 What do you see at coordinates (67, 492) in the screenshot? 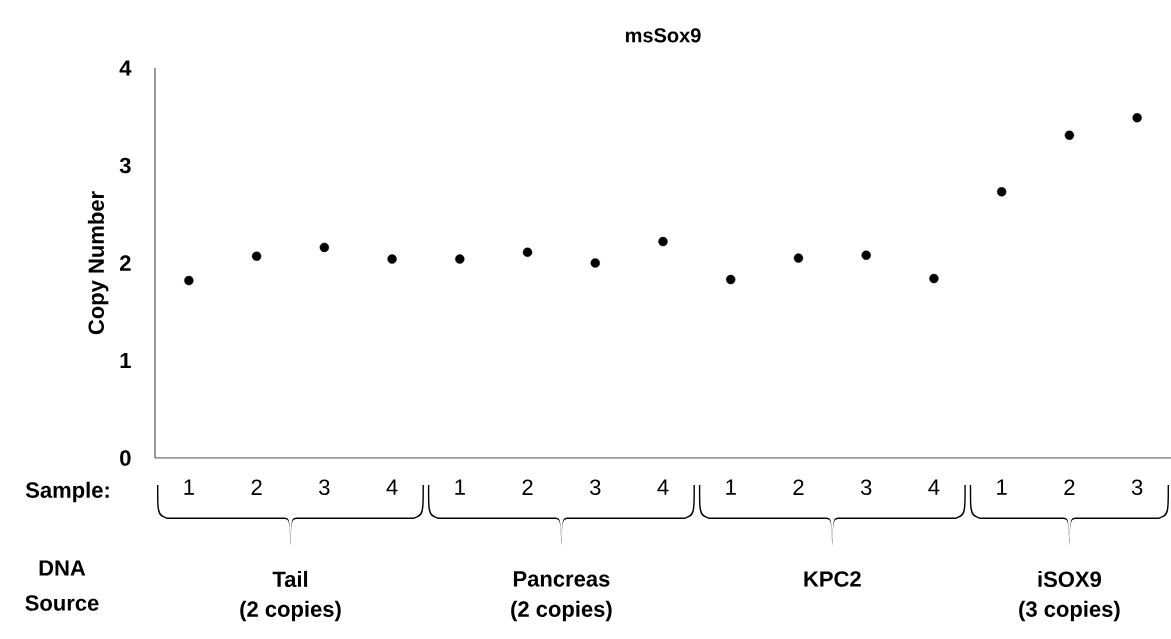
I see `text: Sample:` at bounding box center [67, 492].